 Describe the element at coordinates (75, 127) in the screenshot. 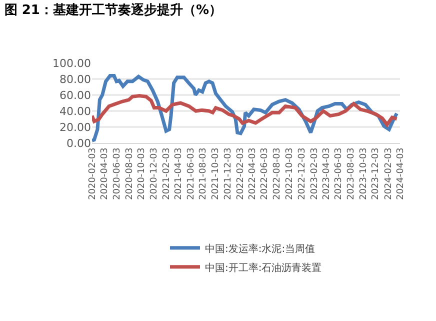

I see `y-tick-label: 20.00` at that location.